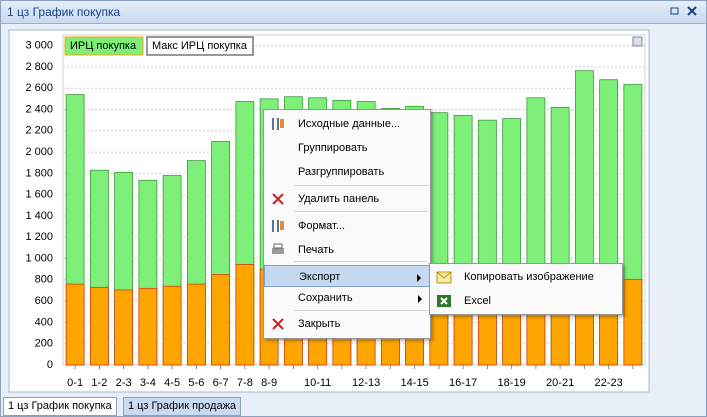 The width and height of the screenshot is (707, 417). I want to click on menu-label: Экспорт, so click(320, 277).